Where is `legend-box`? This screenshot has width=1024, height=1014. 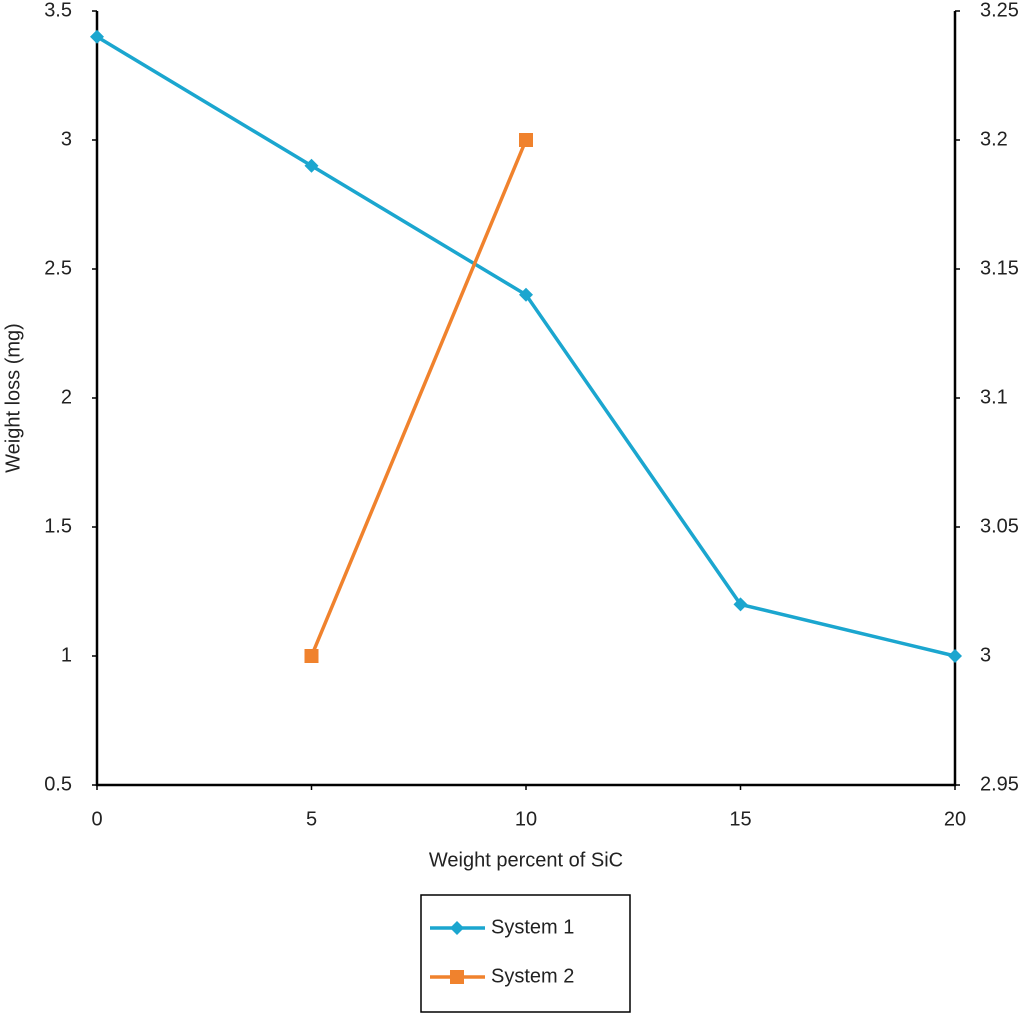 legend-box is located at coordinates (525, 953).